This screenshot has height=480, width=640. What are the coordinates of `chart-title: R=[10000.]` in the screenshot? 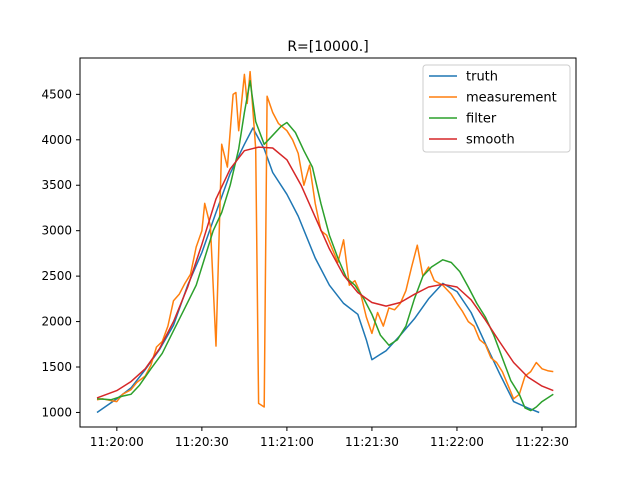 It's located at (327, 47).